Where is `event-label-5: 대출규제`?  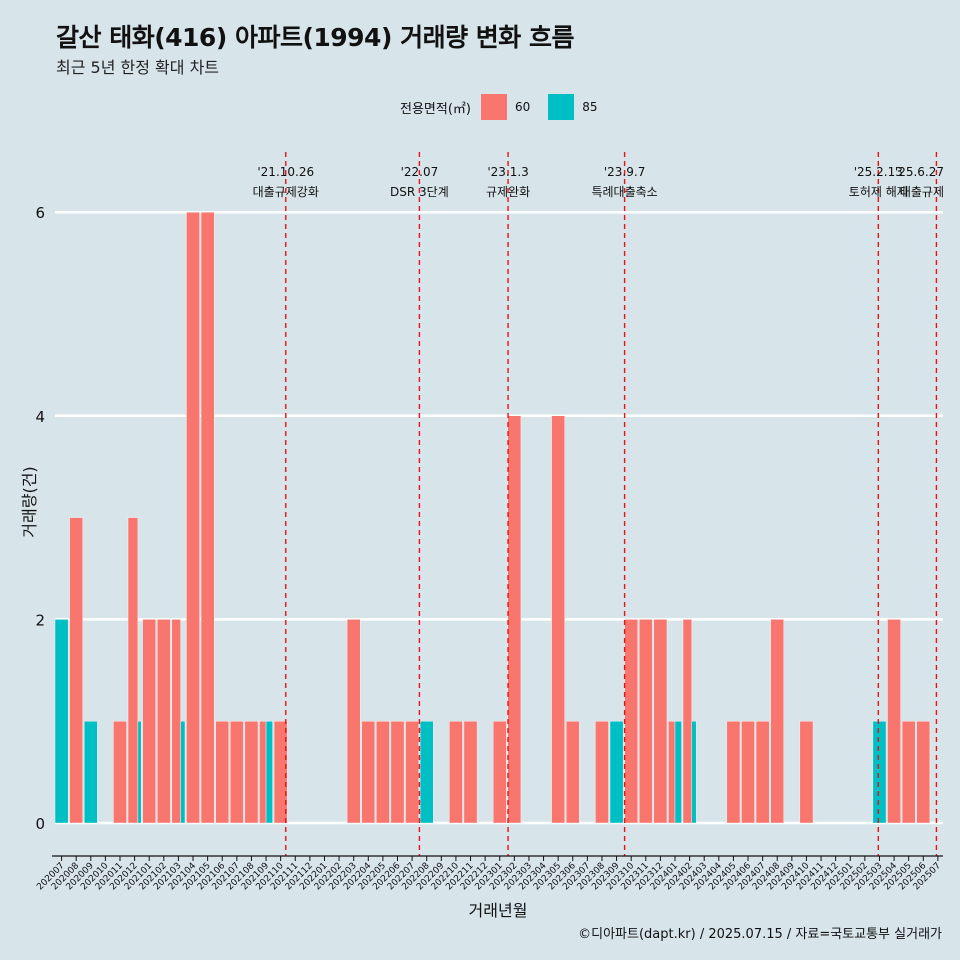 event-label-5: 대출규제 is located at coordinates (922, 192).